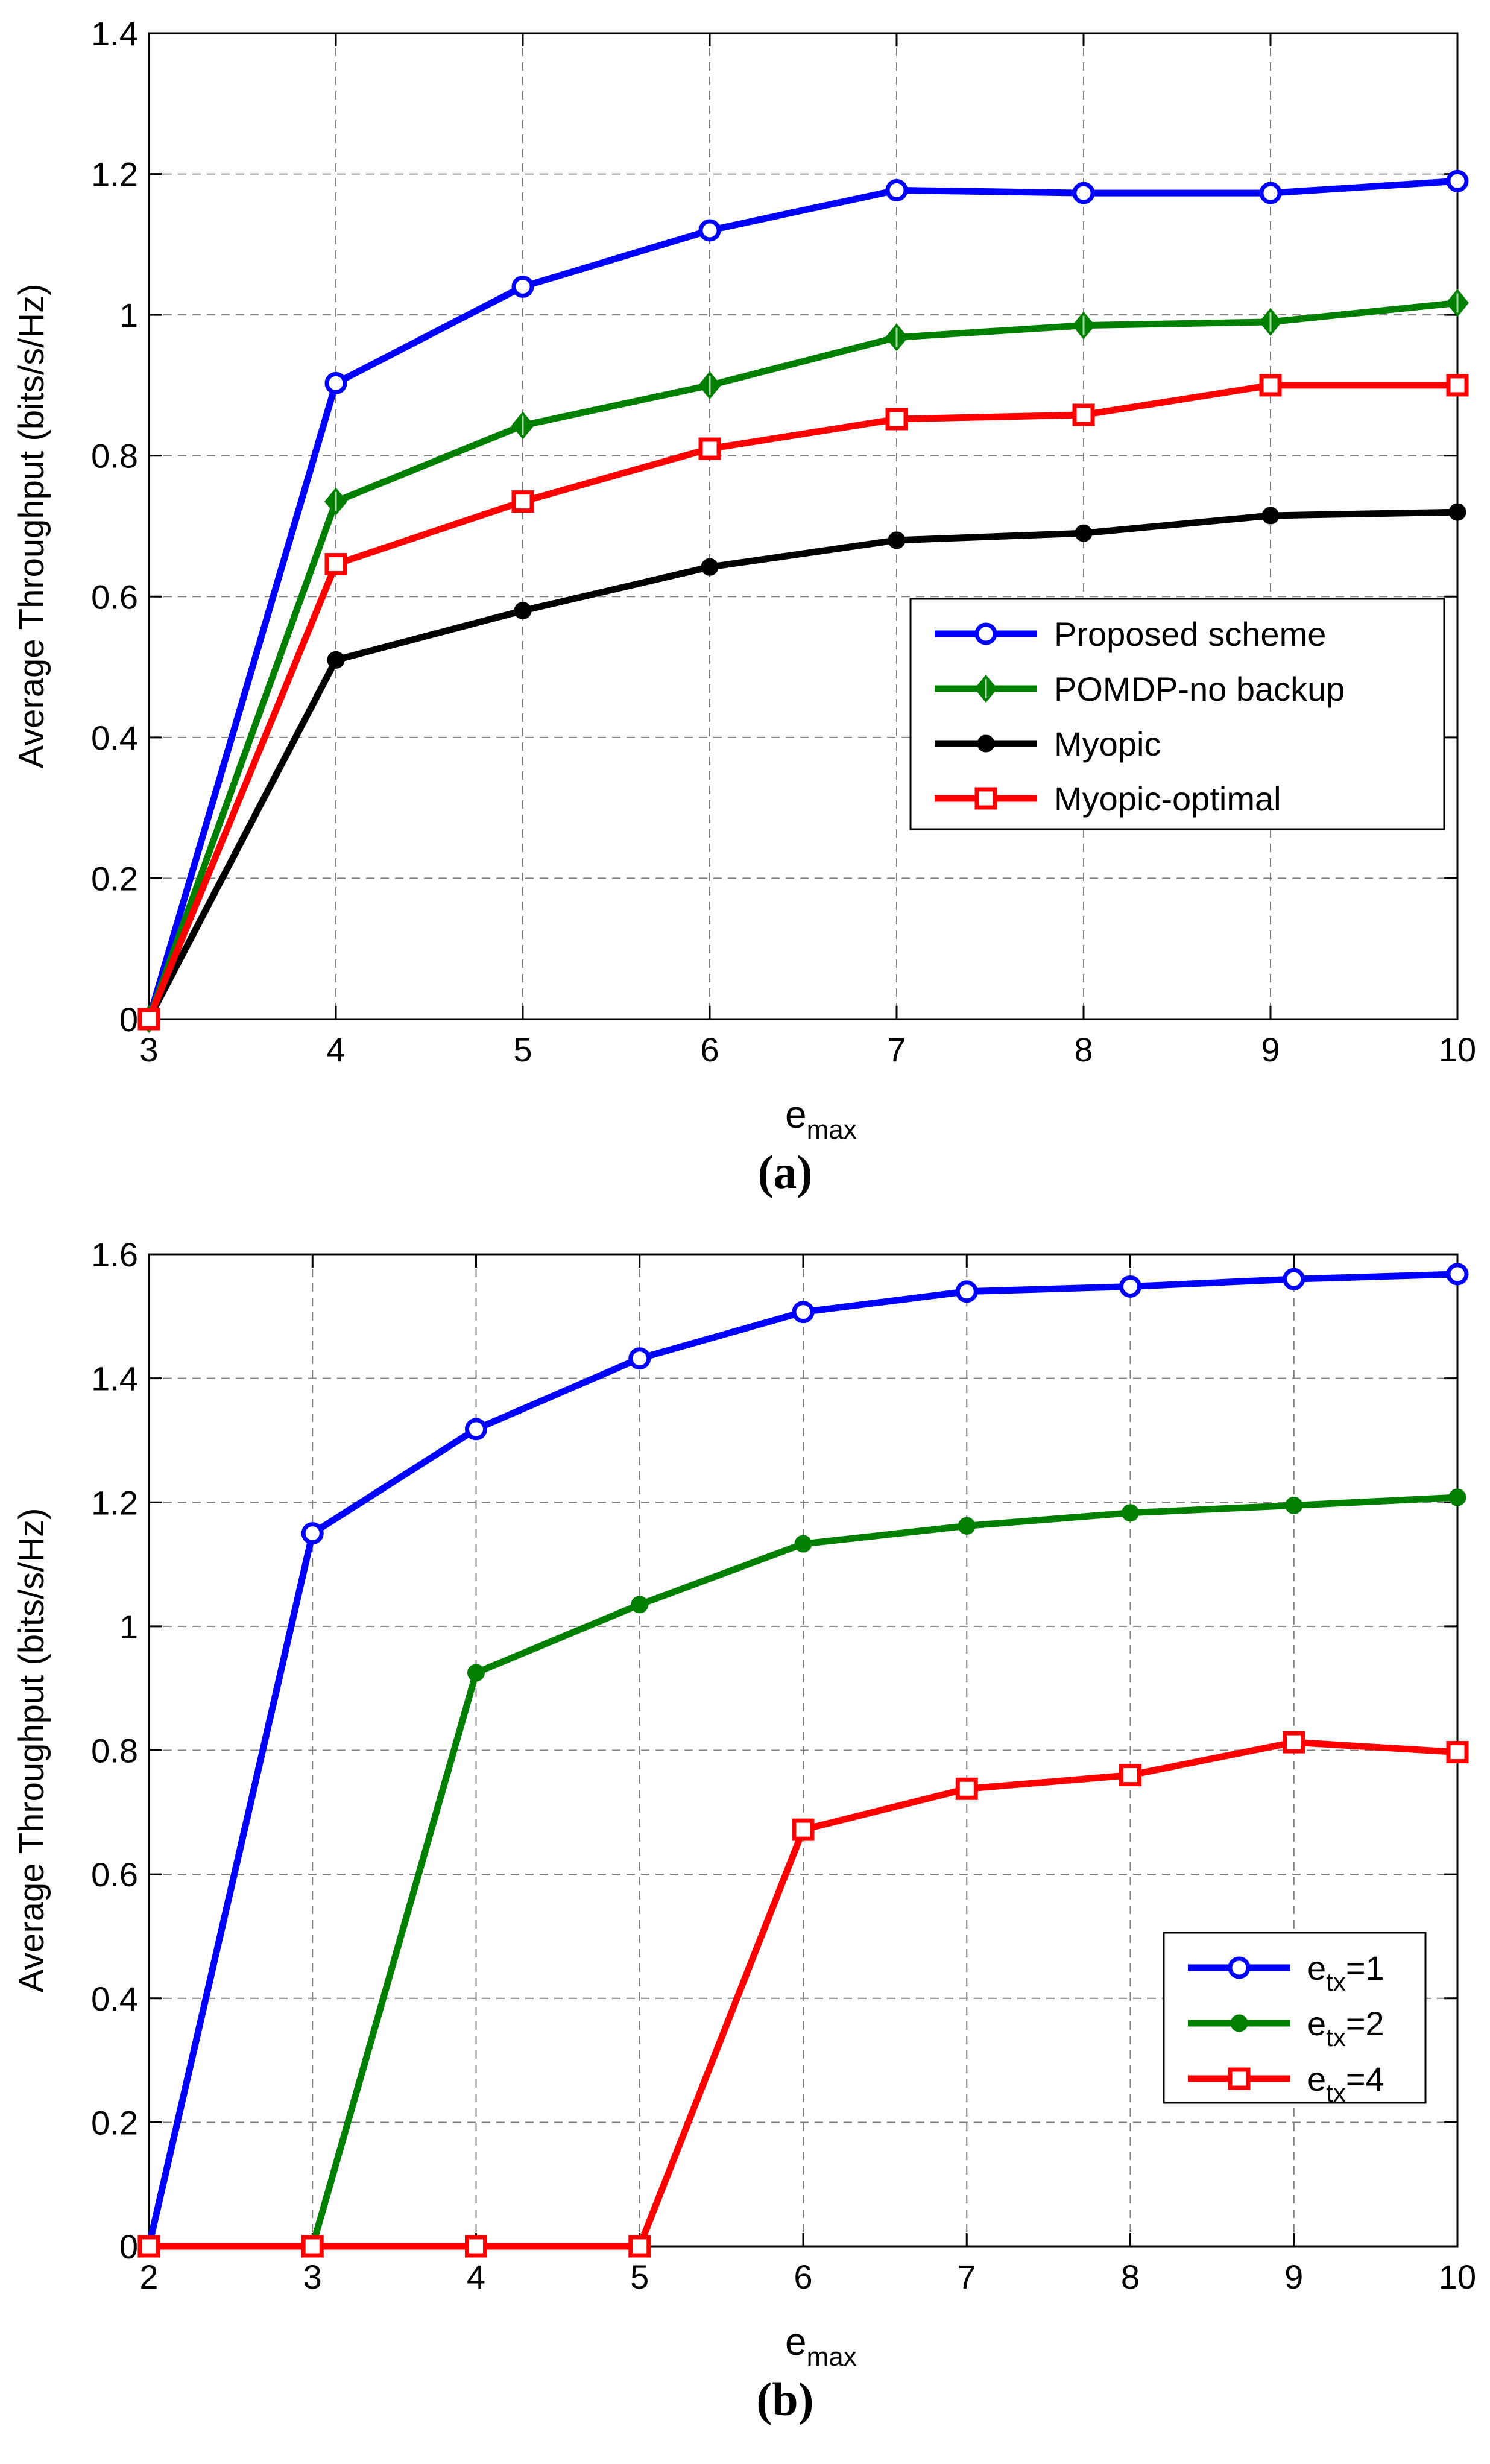  What do you see at coordinates (31, 526) in the screenshot?
I see `y-axis-title: Average Throughput (bits/s/Hz)` at bounding box center [31, 526].